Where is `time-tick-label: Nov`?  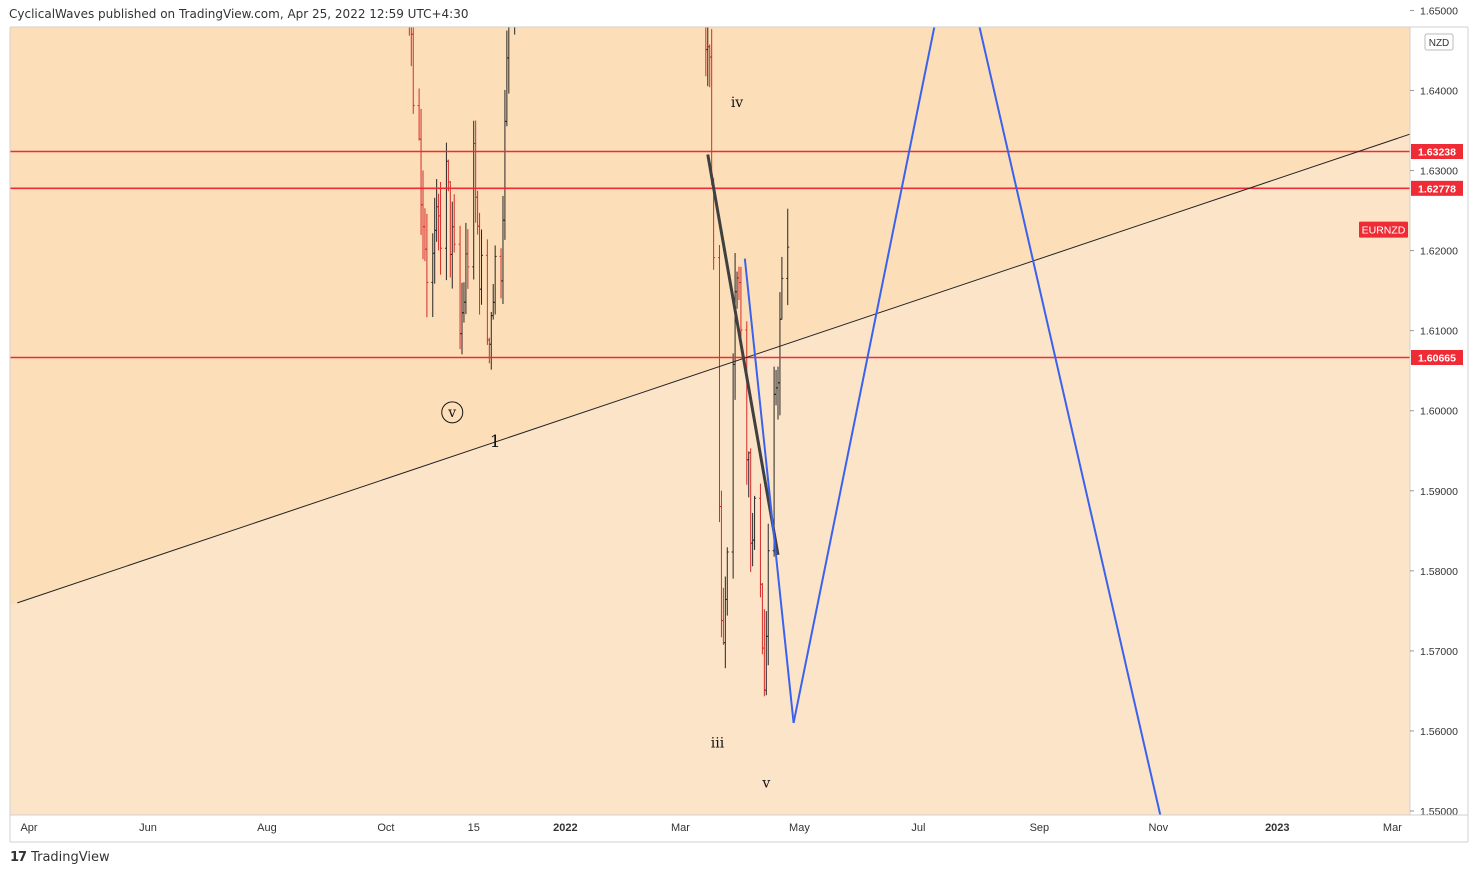 time-tick-label: Nov is located at coordinates (1159, 828).